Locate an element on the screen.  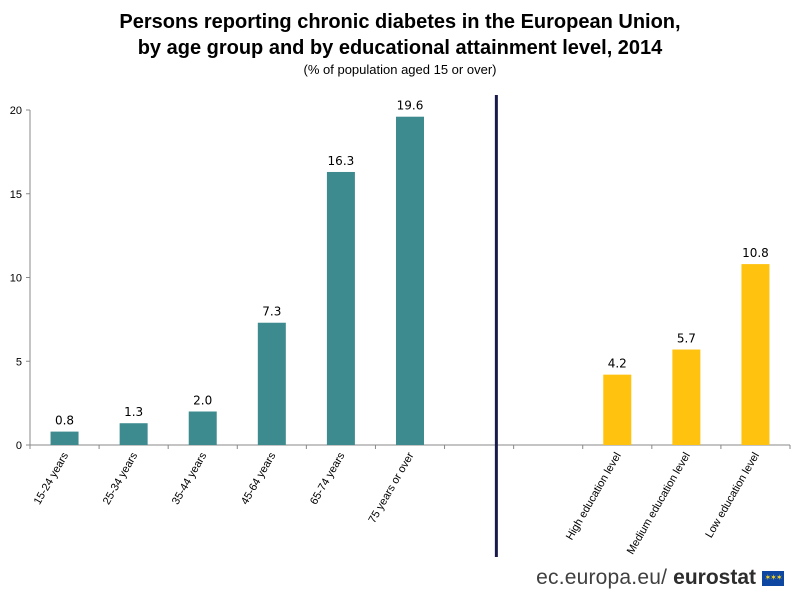
data-label: 2.0 is located at coordinates (202, 401).